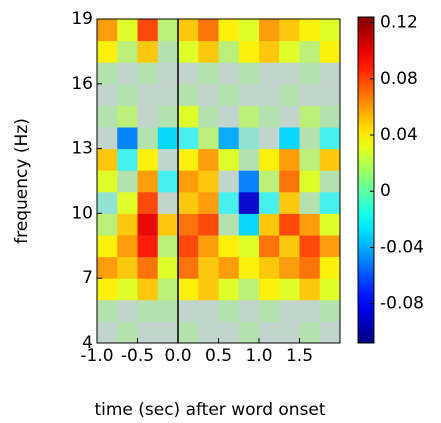 The width and height of the screenshot is (441, 423). What do you see at coordinates (299, 356) in the screenshot?
I see `x-tick-label: 1.5` at bounding box center [299, 356].